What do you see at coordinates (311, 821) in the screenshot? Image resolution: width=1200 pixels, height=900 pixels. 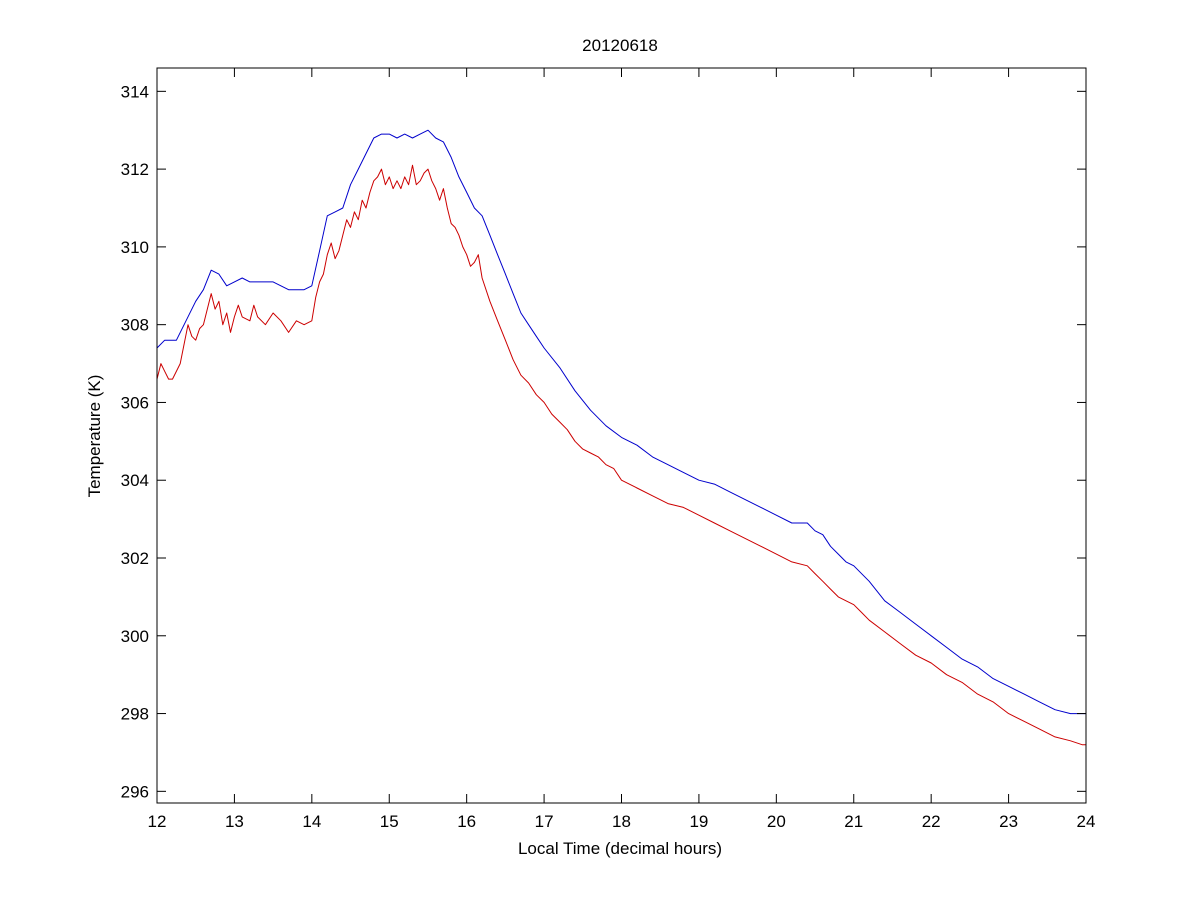 I see `x-tick-label: 14` at bounding box center [311, 821].